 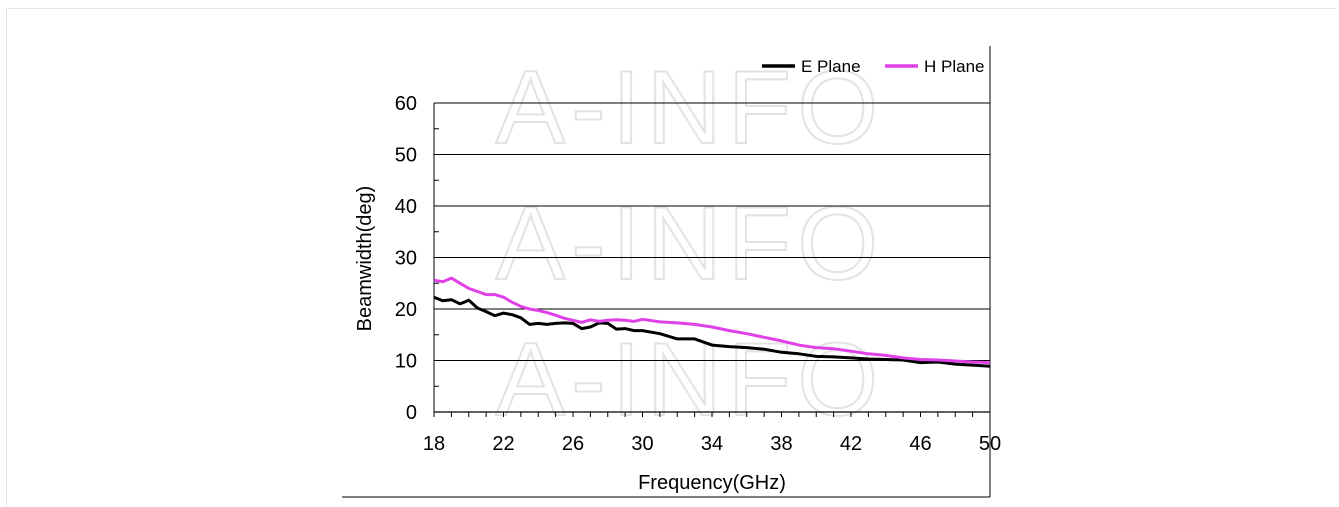 What do you see at coordinates (990, 444) in the screenshot?
I see `x-tick-label: 50` at bounding box center [990, 444].